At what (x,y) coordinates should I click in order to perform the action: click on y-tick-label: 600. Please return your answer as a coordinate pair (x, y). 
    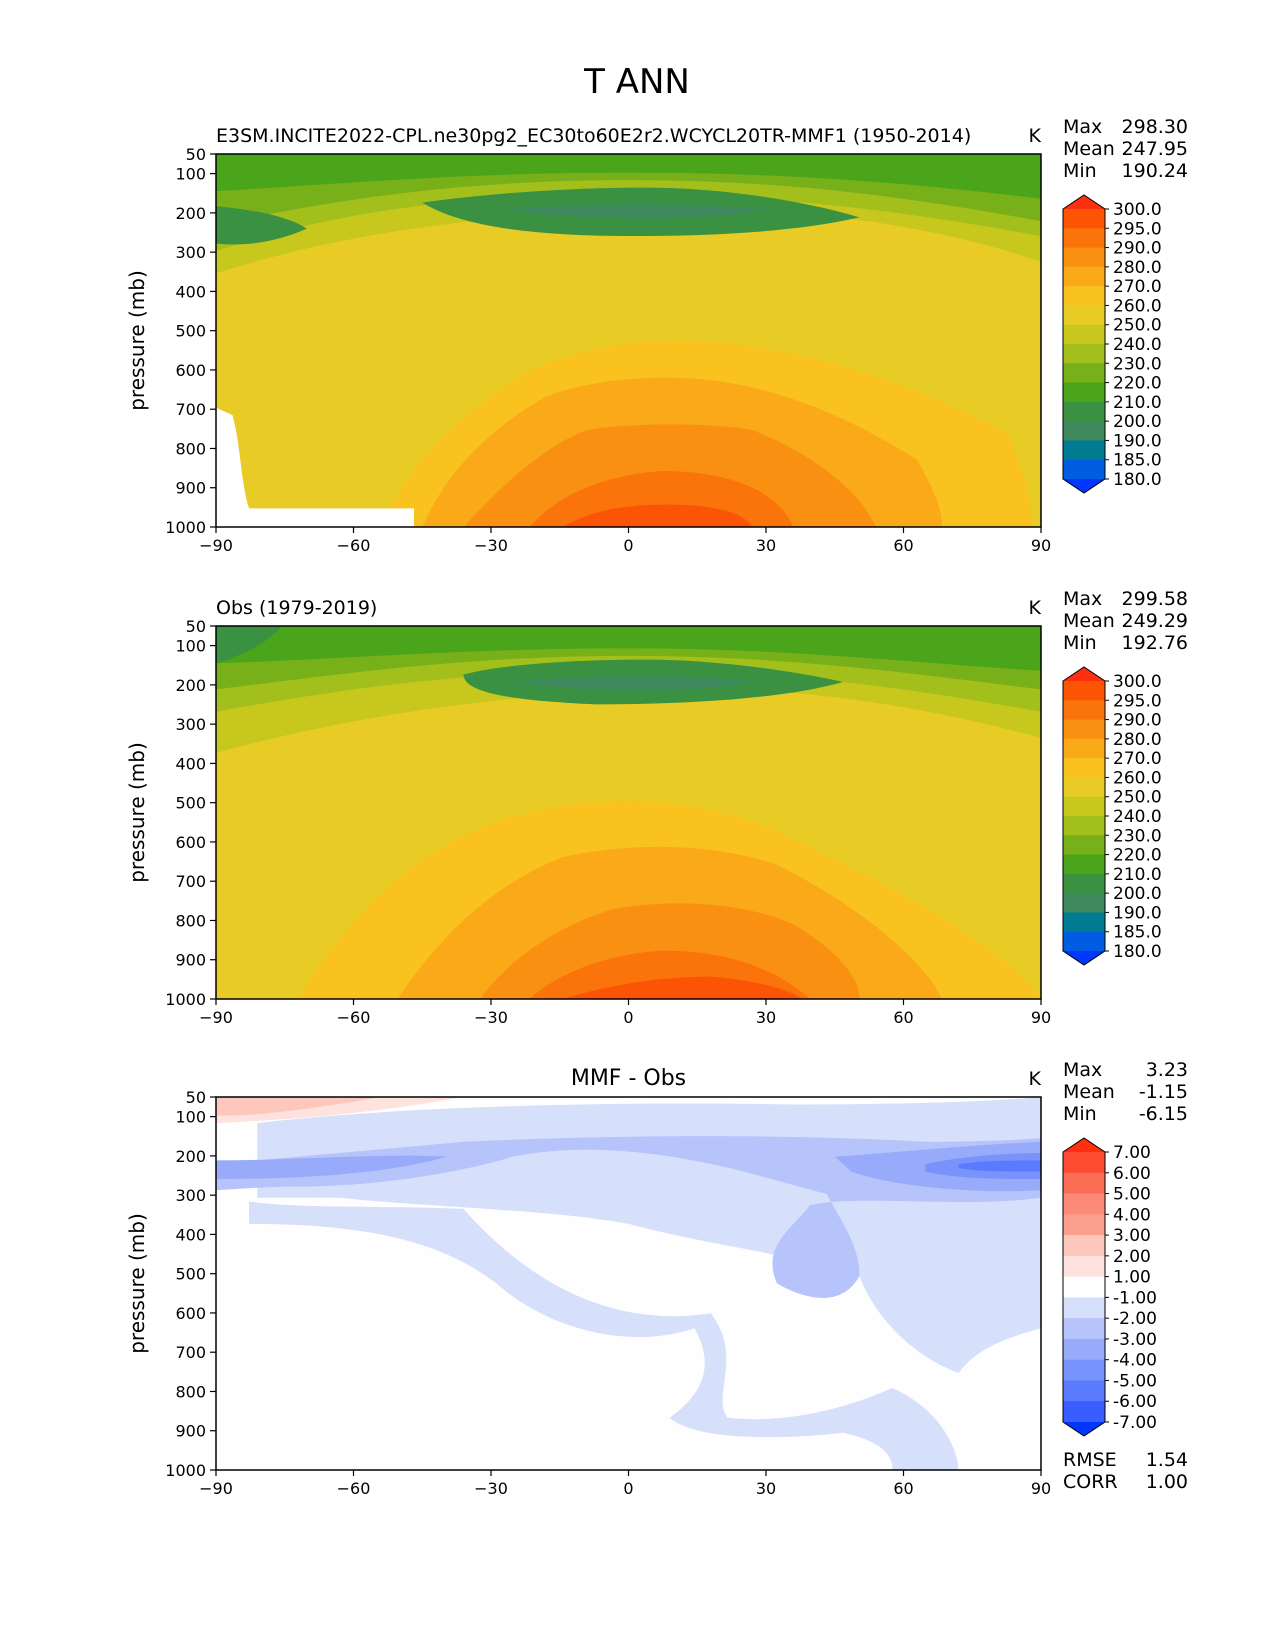
    Looking at the image, I should click on (190, 842).